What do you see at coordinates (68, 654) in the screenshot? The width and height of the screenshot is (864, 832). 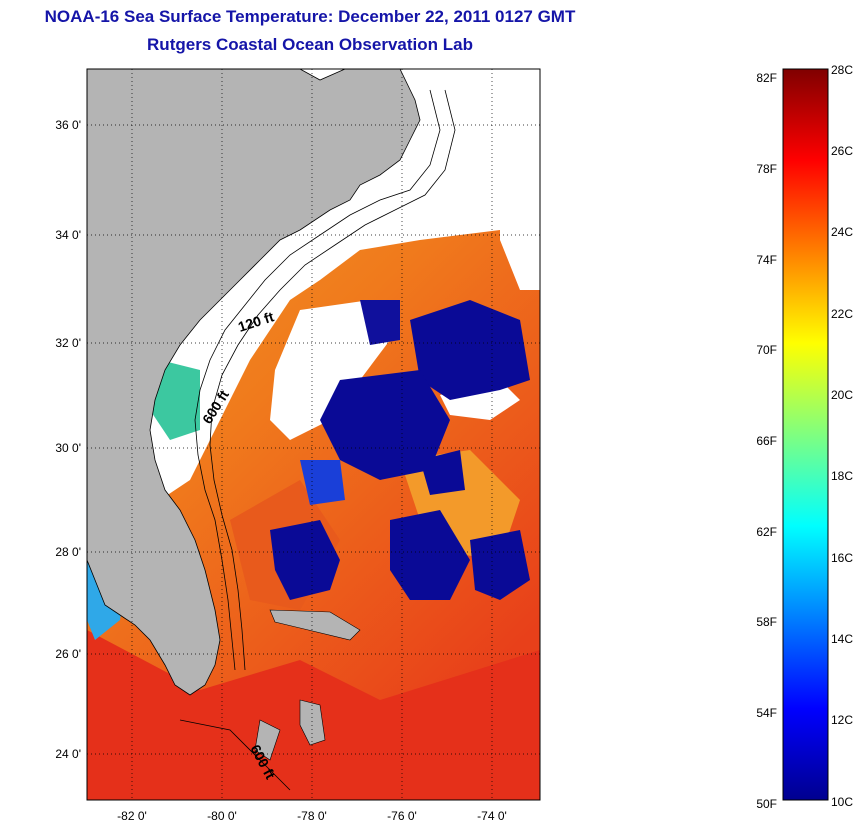 I see `lat-label: 26 0'` at bounding box center [68, 654].